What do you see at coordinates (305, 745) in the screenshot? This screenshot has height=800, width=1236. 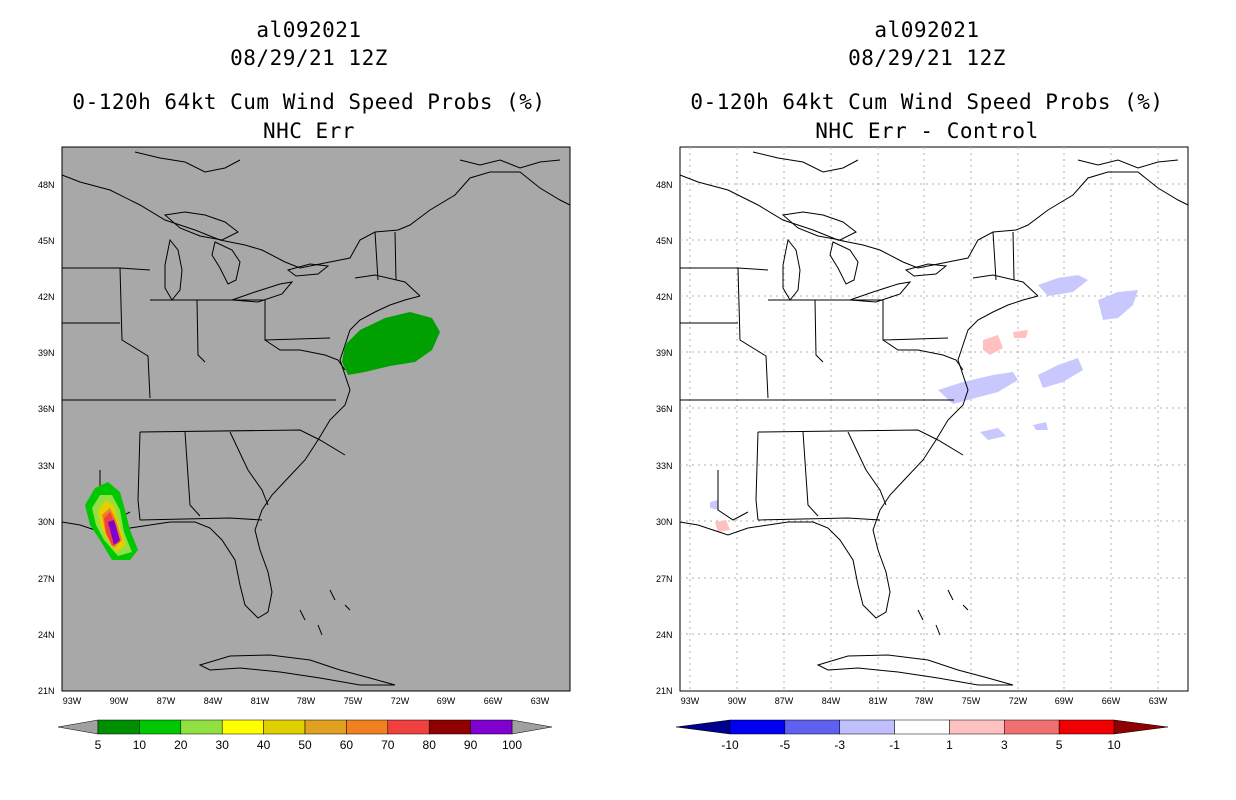 I see `colorbar-label: 50` at bounding box center [305, 745].